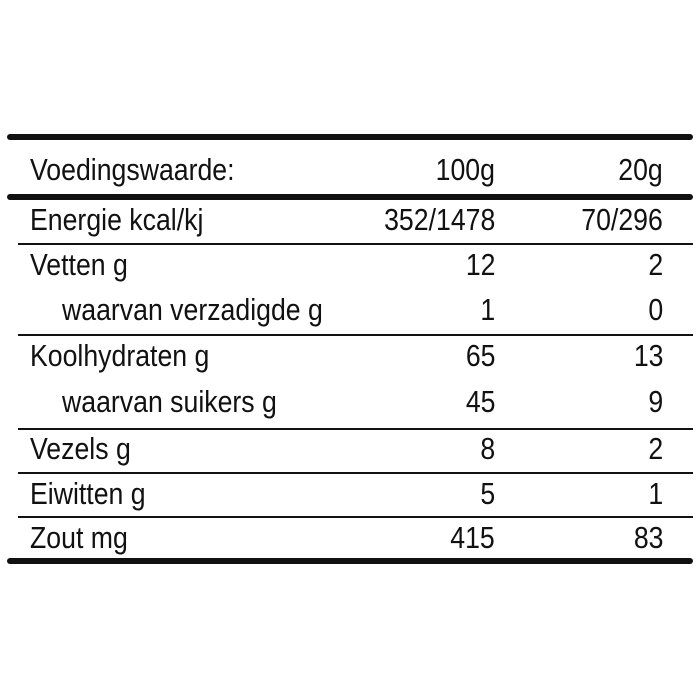 The width and height of the screenshot is (700, 700). I want to click on table-row: waarvan suikers g 45 9, so click(350, 402).